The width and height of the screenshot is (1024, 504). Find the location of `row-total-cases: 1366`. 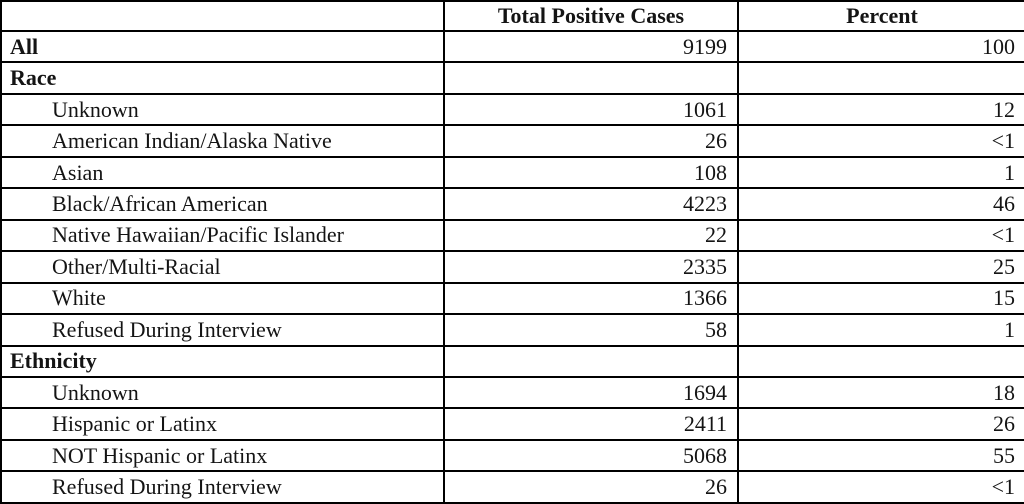

row-total-cases: 1366 is located at coordinates (591, 298).